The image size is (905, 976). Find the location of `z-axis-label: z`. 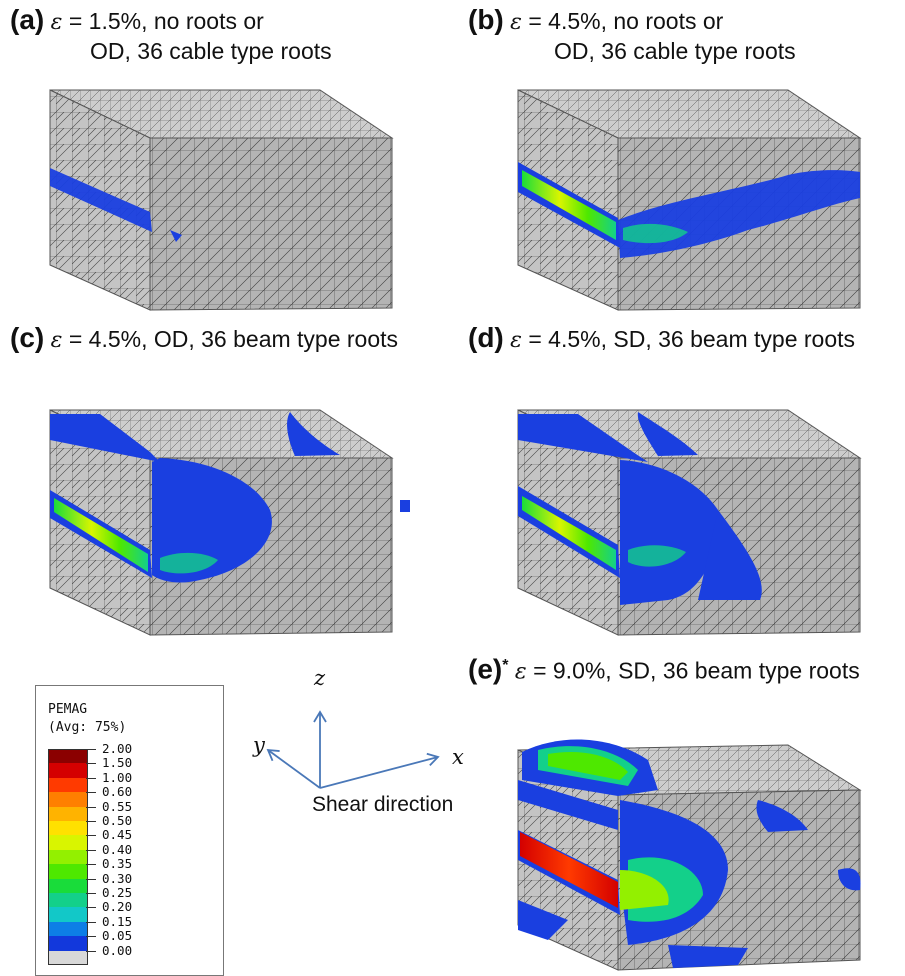

z-axis-label: z is located at coordinates (320, 678).